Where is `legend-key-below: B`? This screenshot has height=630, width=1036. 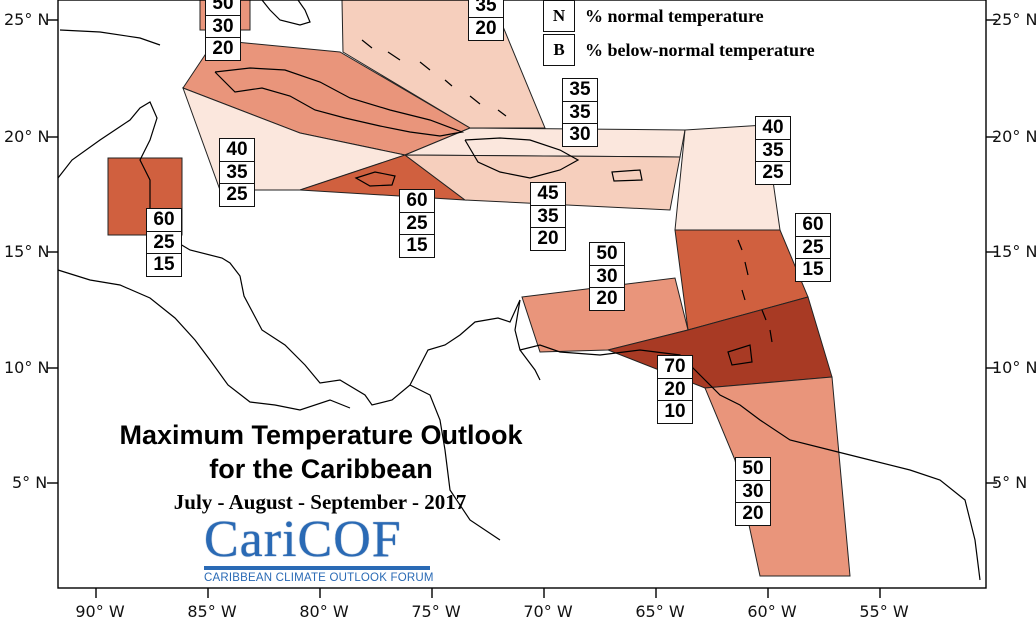 legend-key-below: B is located at coordinates (559, 50).